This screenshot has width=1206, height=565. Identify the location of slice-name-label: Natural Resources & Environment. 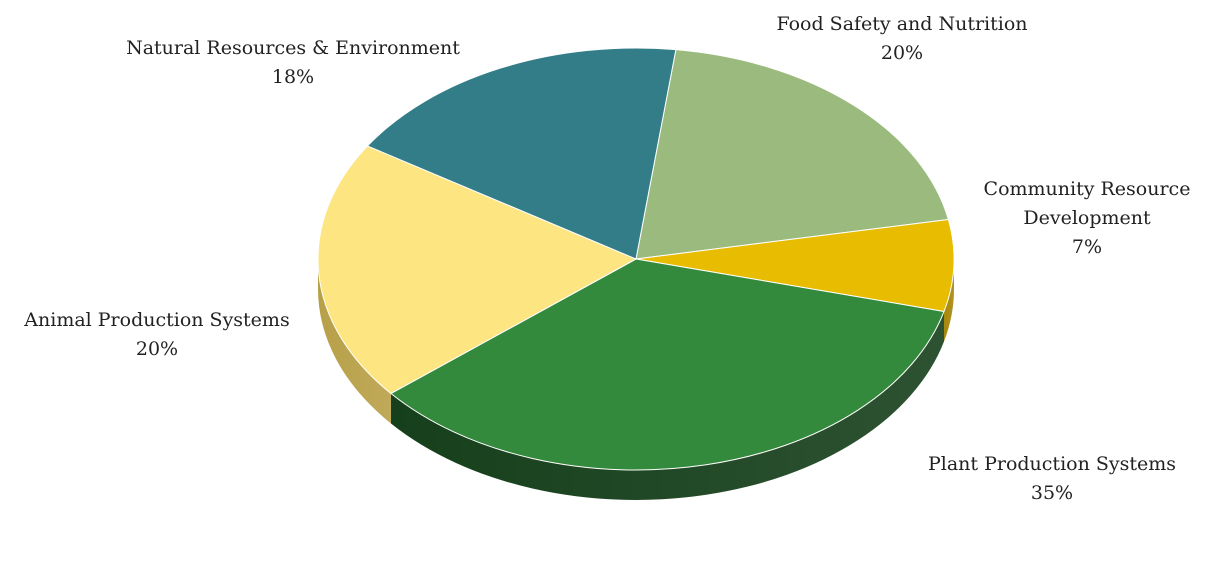
(293, 48).